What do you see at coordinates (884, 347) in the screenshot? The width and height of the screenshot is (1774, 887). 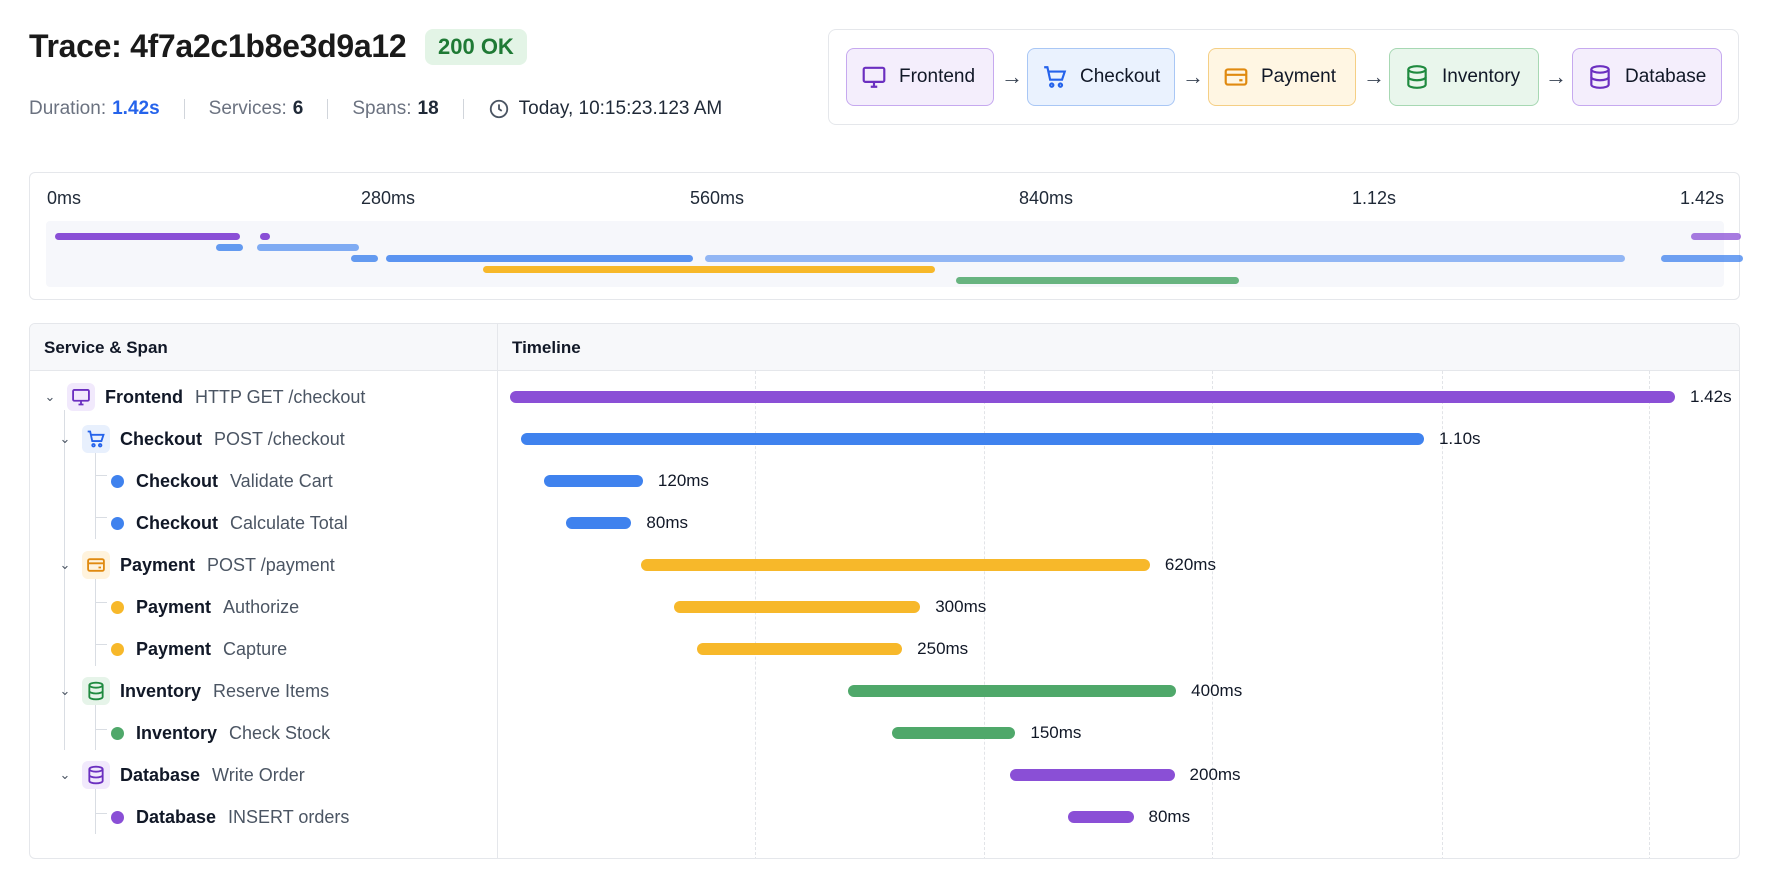 I see `table-header: Service & Span Timeline` at bounding box center [884, 347].